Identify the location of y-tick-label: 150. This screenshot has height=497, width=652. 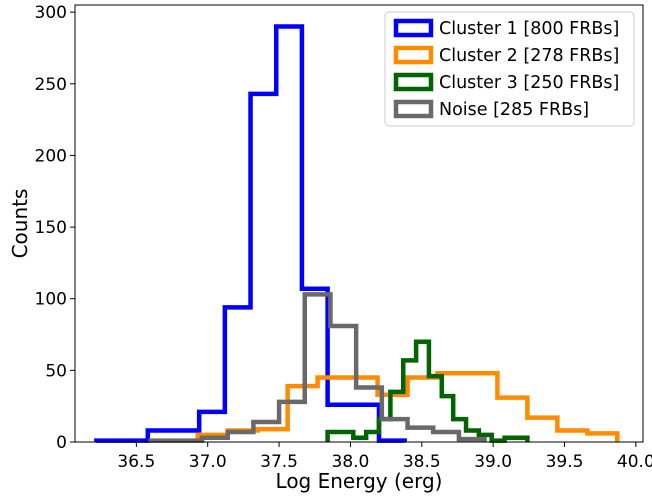
(51, 228).